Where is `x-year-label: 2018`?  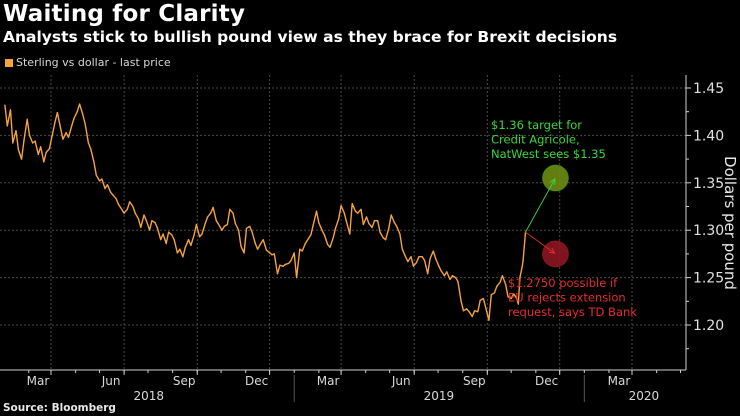
x-year-label: 2018 is located at coordinates (148, 396).